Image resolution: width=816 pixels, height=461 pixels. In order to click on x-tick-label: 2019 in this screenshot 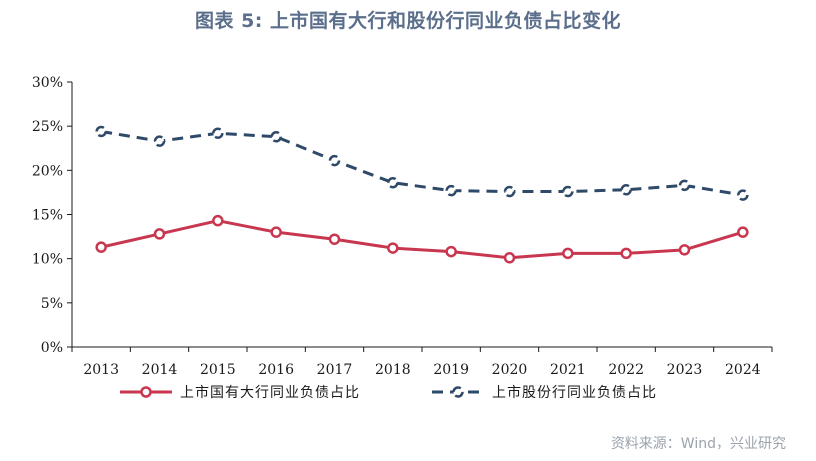, I will do `click(451, 370)`.